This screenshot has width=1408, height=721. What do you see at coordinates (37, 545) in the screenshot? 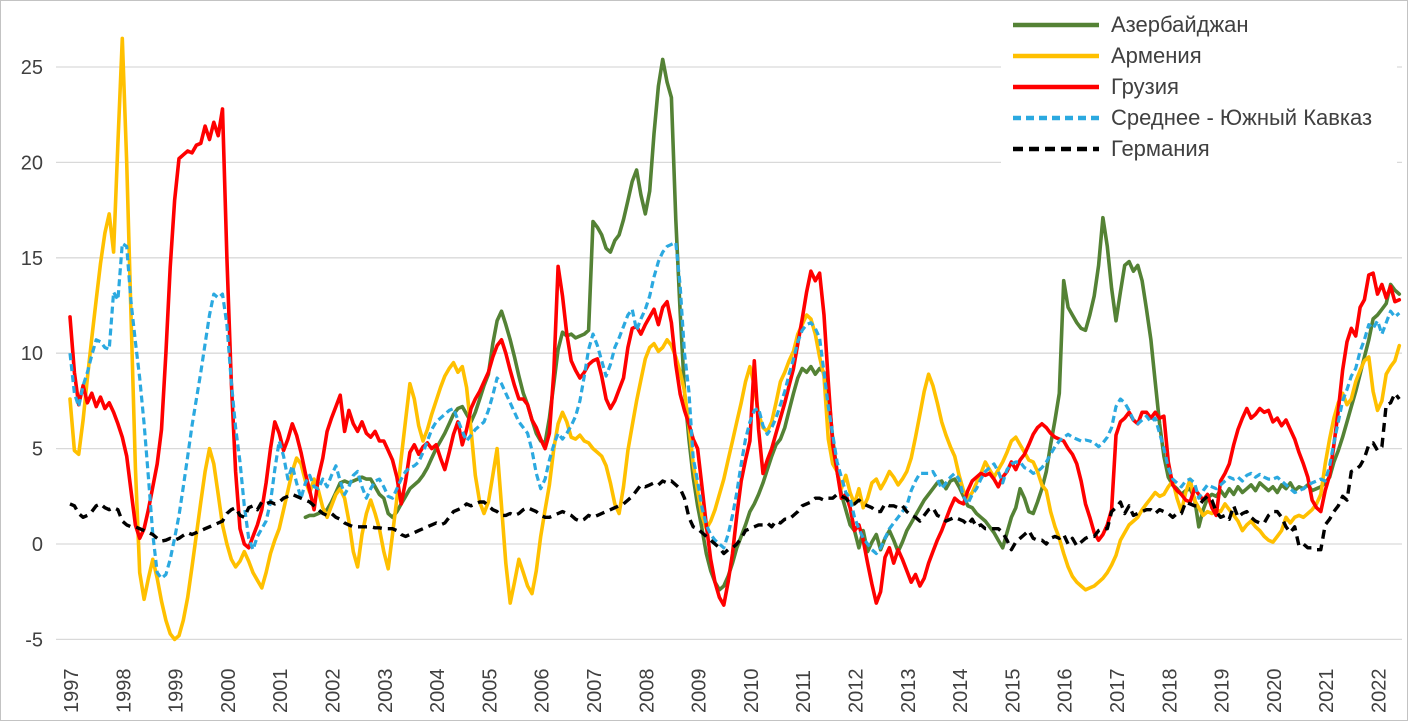
I see `y-tick-label: 0` at bounding box center [37, 545].